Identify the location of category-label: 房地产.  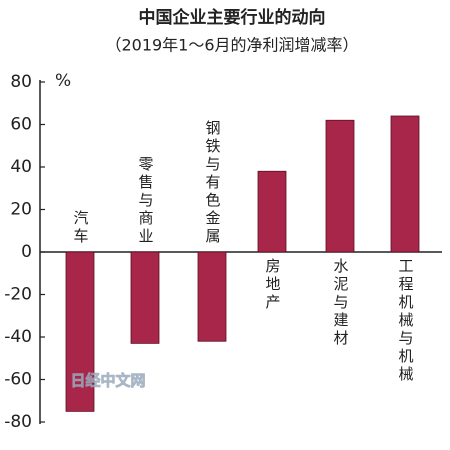
(273, 285).